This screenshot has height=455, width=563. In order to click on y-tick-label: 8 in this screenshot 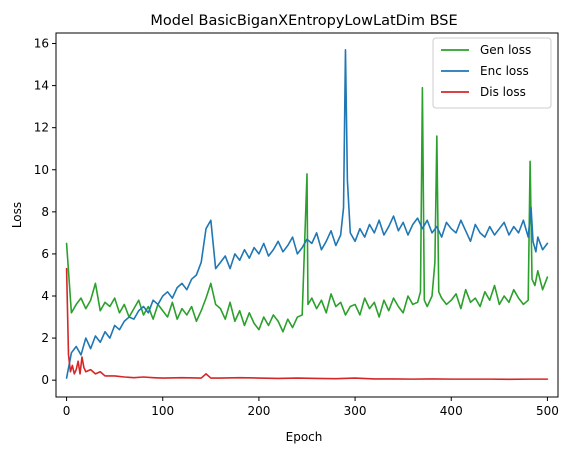, I will do `click(45, 212)`.